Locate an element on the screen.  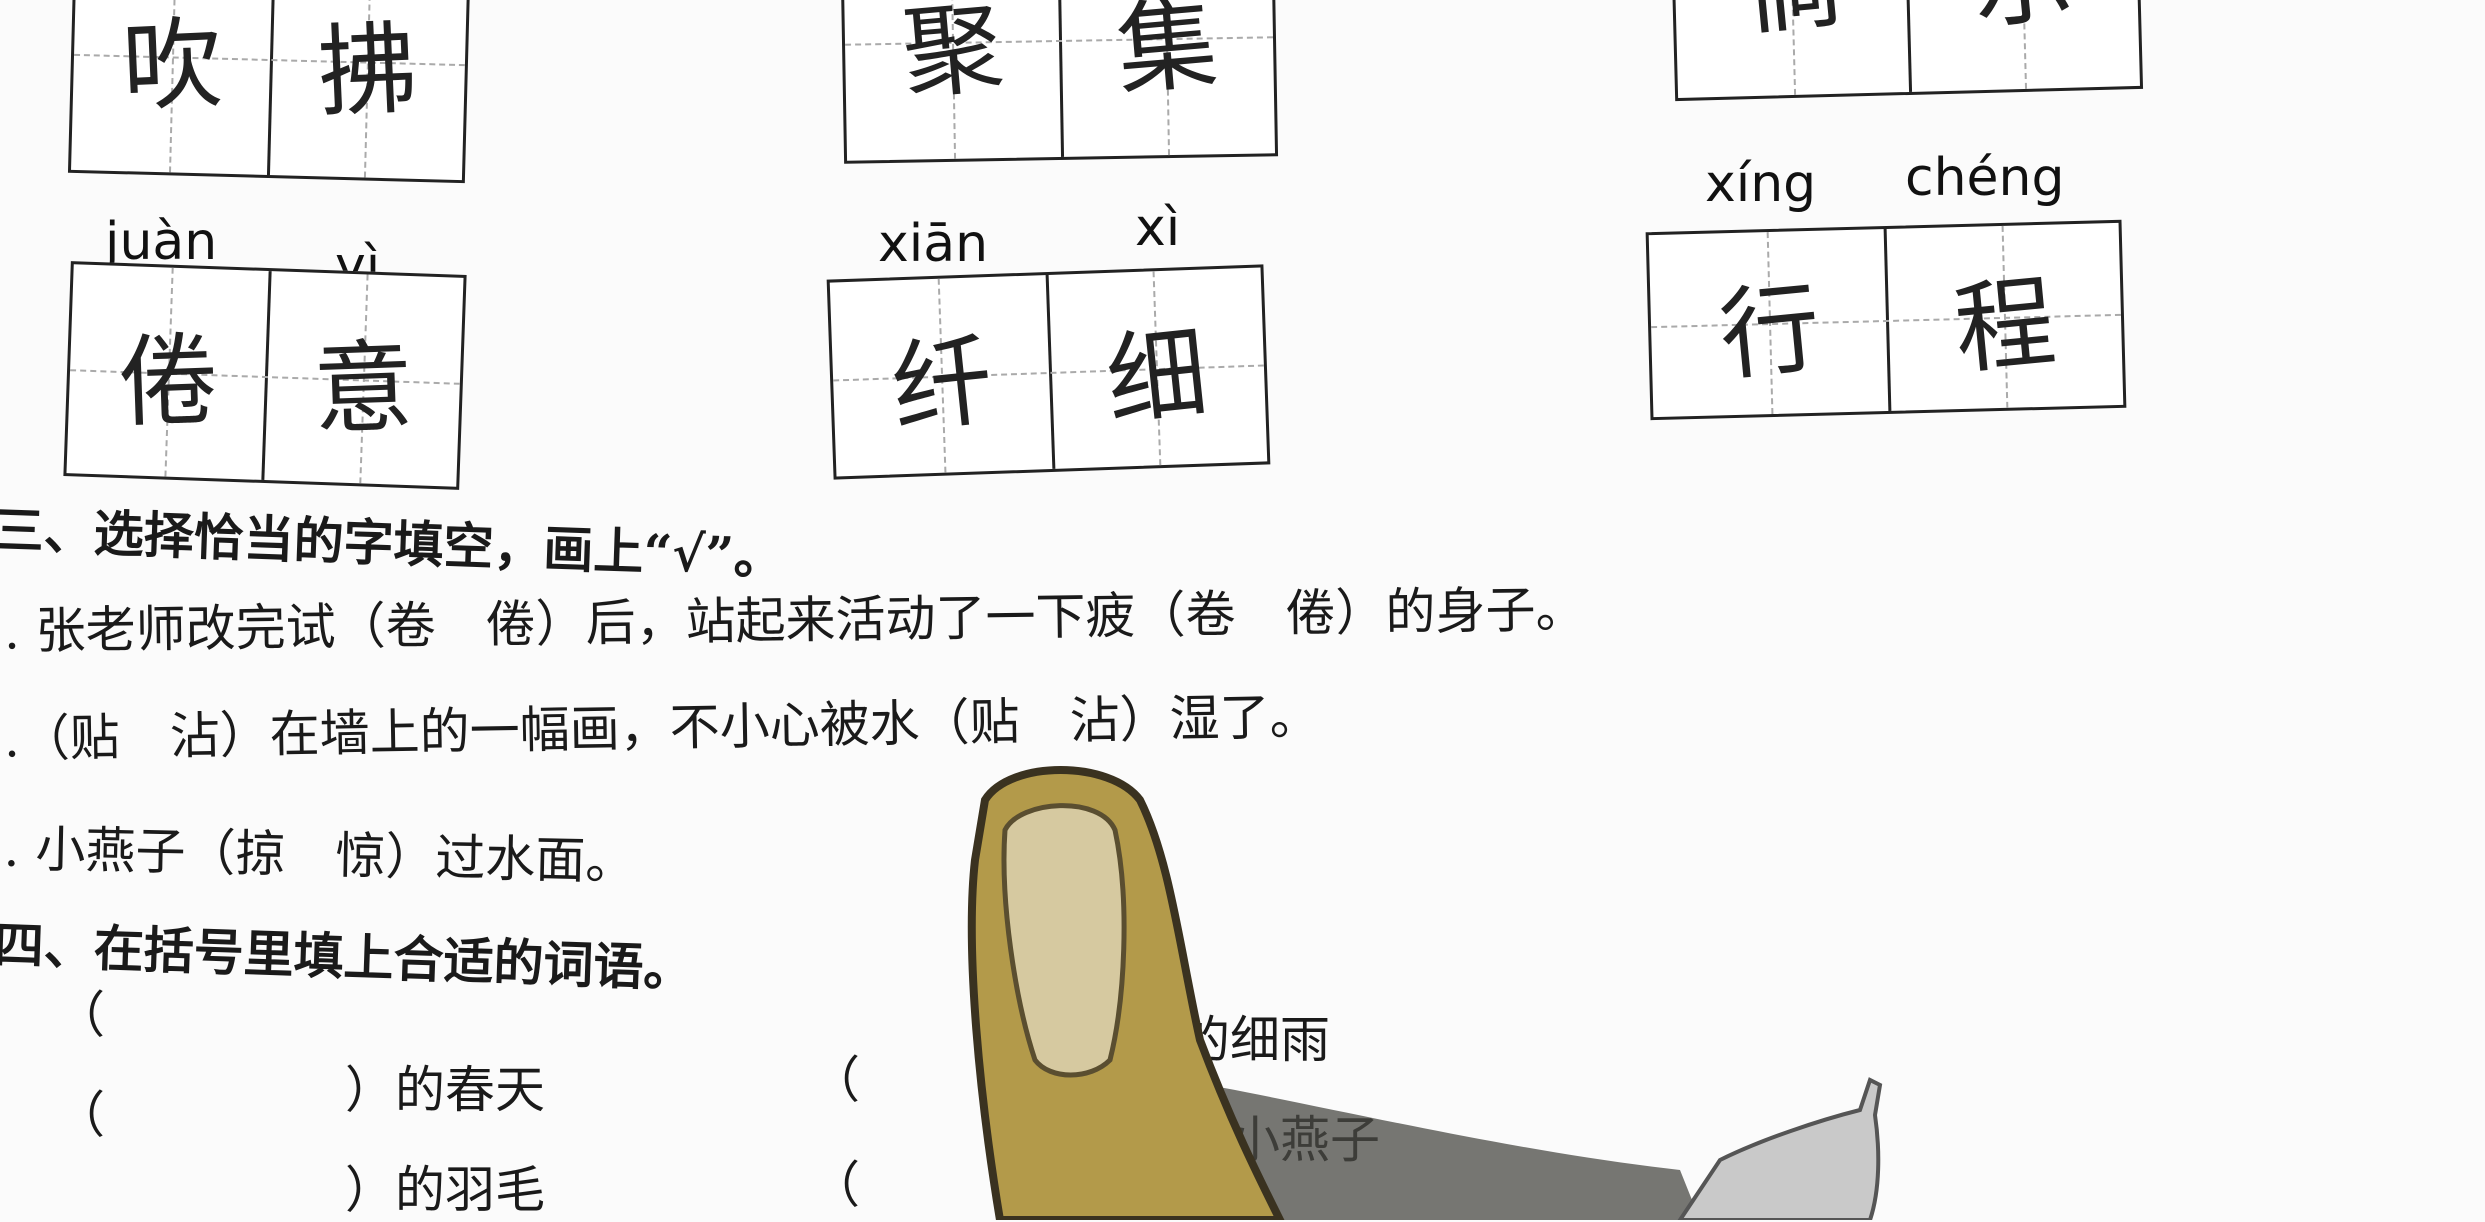
shadow is located at coordinates (1425, 1150).